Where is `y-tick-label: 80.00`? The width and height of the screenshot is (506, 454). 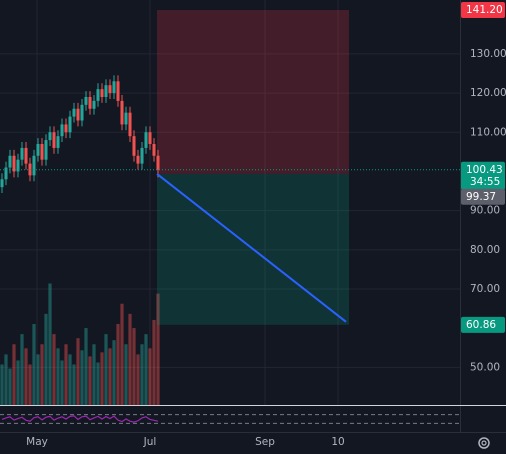 y-tick-label: 80.00 is located at coordinates (485, 250).